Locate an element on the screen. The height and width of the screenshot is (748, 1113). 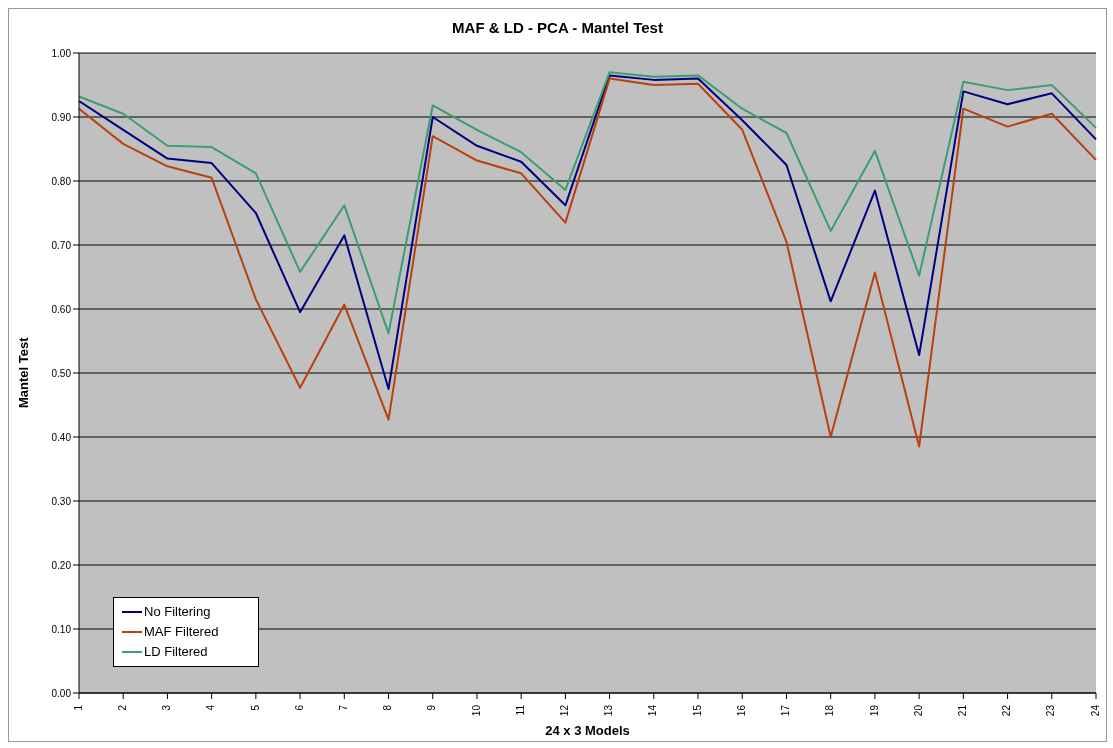
x-tick-label: 4 is located at coordinates (211, 707).